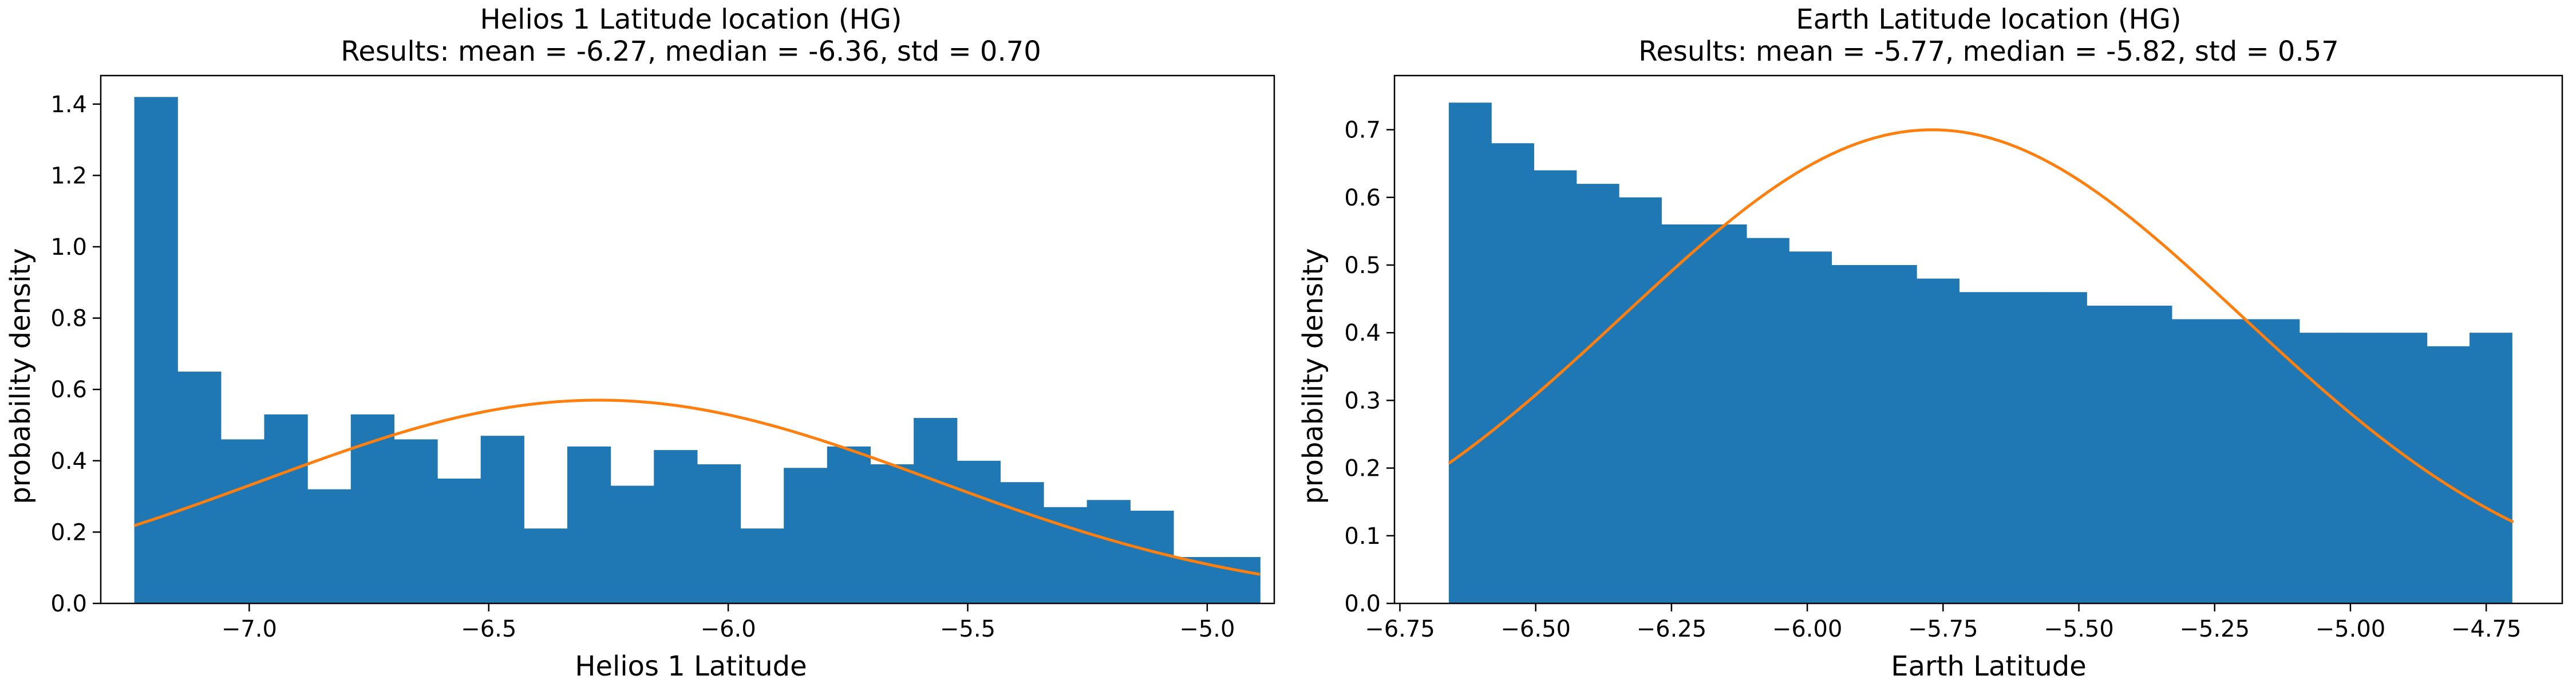  What do you see at coordinates (68, 105) in the screenshot?
I see `y-tick-label: 1.4` at bounding box center [68, 105].